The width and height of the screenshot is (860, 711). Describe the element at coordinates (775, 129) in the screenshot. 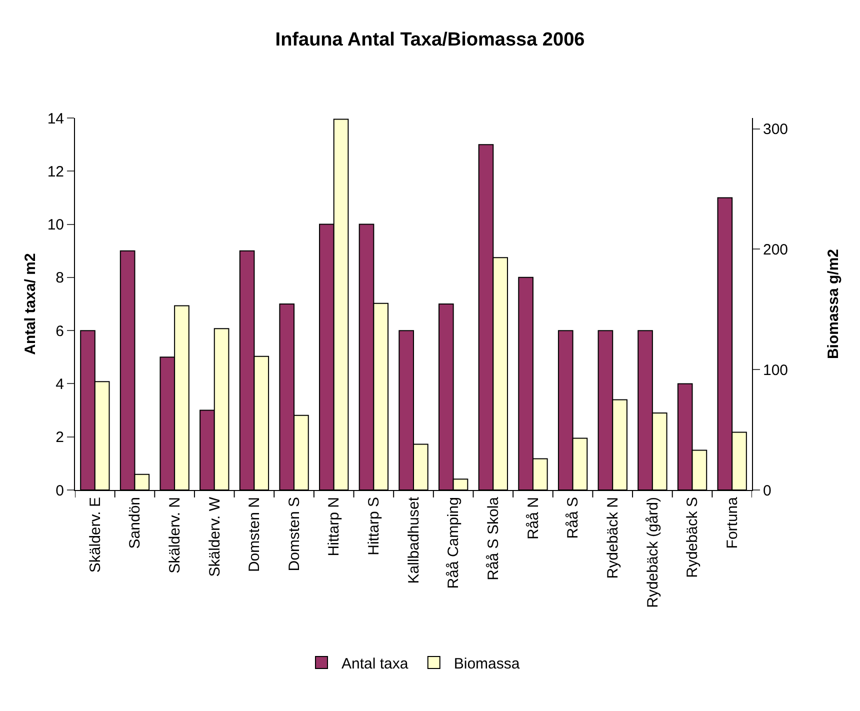

I see `y2-tick-label: 300` at that location.